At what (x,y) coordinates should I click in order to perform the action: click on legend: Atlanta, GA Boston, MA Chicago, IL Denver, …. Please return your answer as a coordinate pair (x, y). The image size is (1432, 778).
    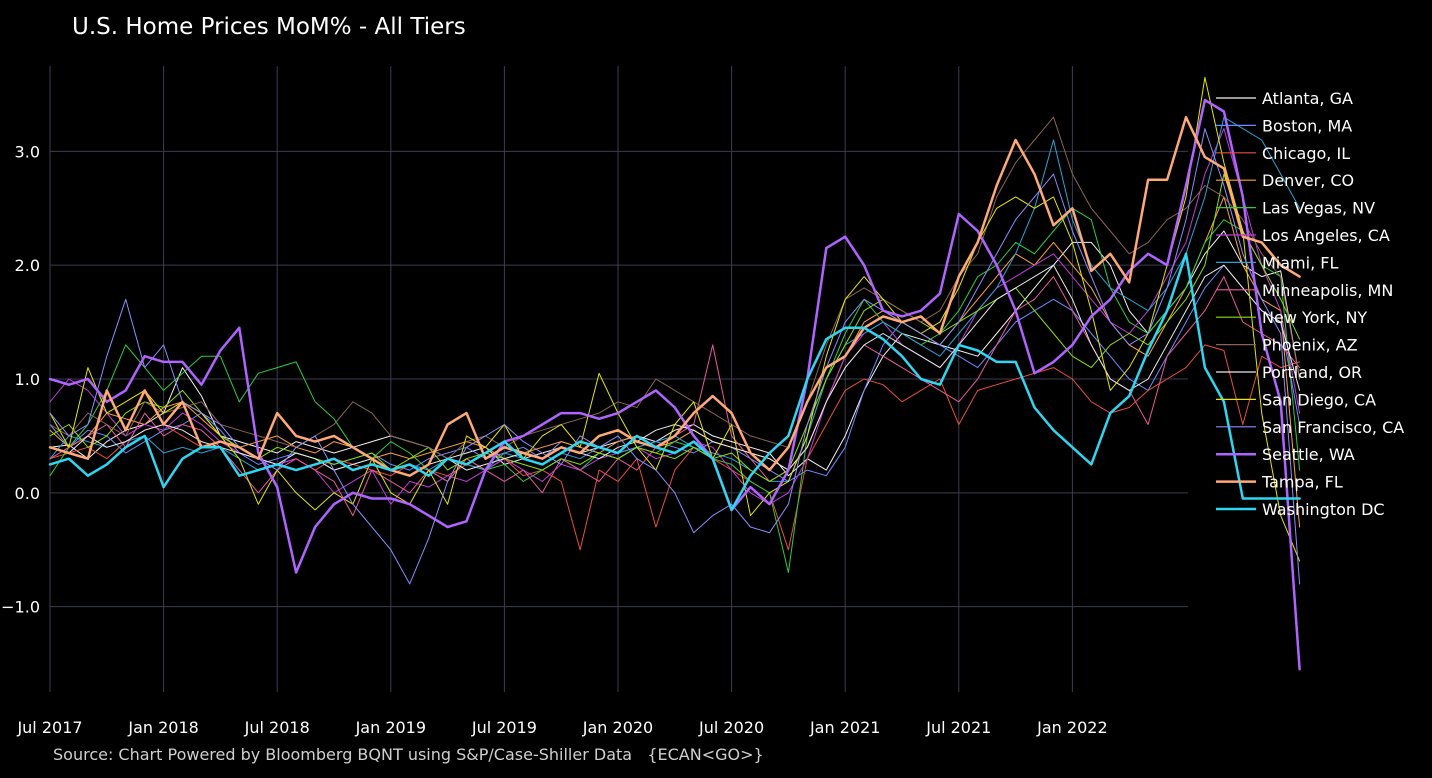
    Looking at the image, I should click on (1310, 304).